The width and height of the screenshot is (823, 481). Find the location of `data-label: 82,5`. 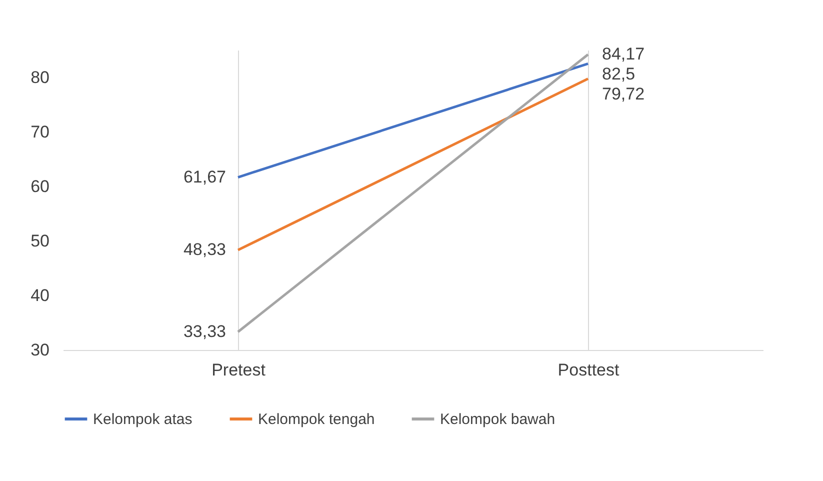

data-label: 82,5 is located at coordinates (619, 74).